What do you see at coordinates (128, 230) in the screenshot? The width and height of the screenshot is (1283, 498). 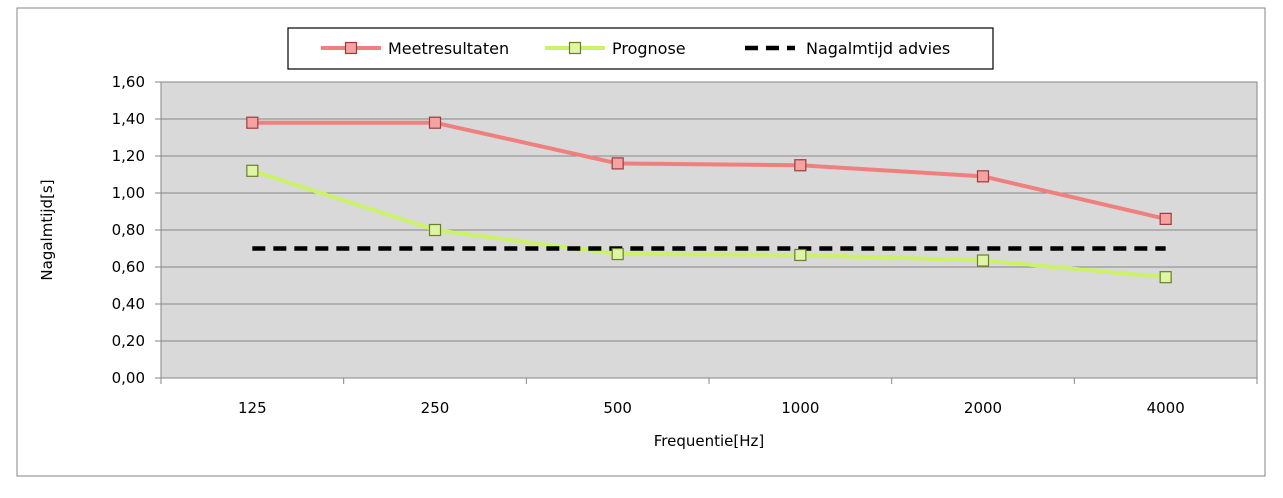 I see `y-tick-label: 0,80` at bounding box center [128, 230].